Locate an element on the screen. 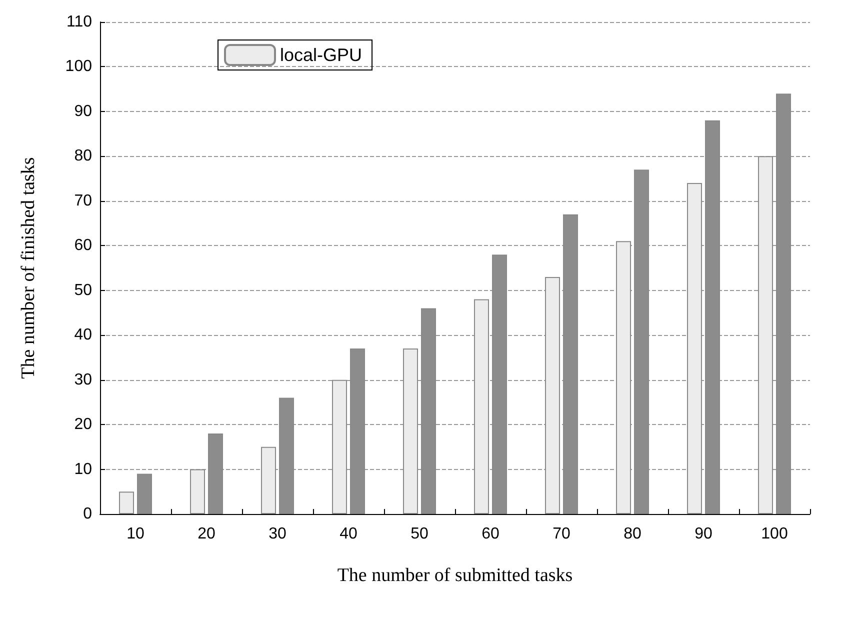 This screenshot has width=845, height=619. y-tick-label: 30 is located at coordinates (83, 379).